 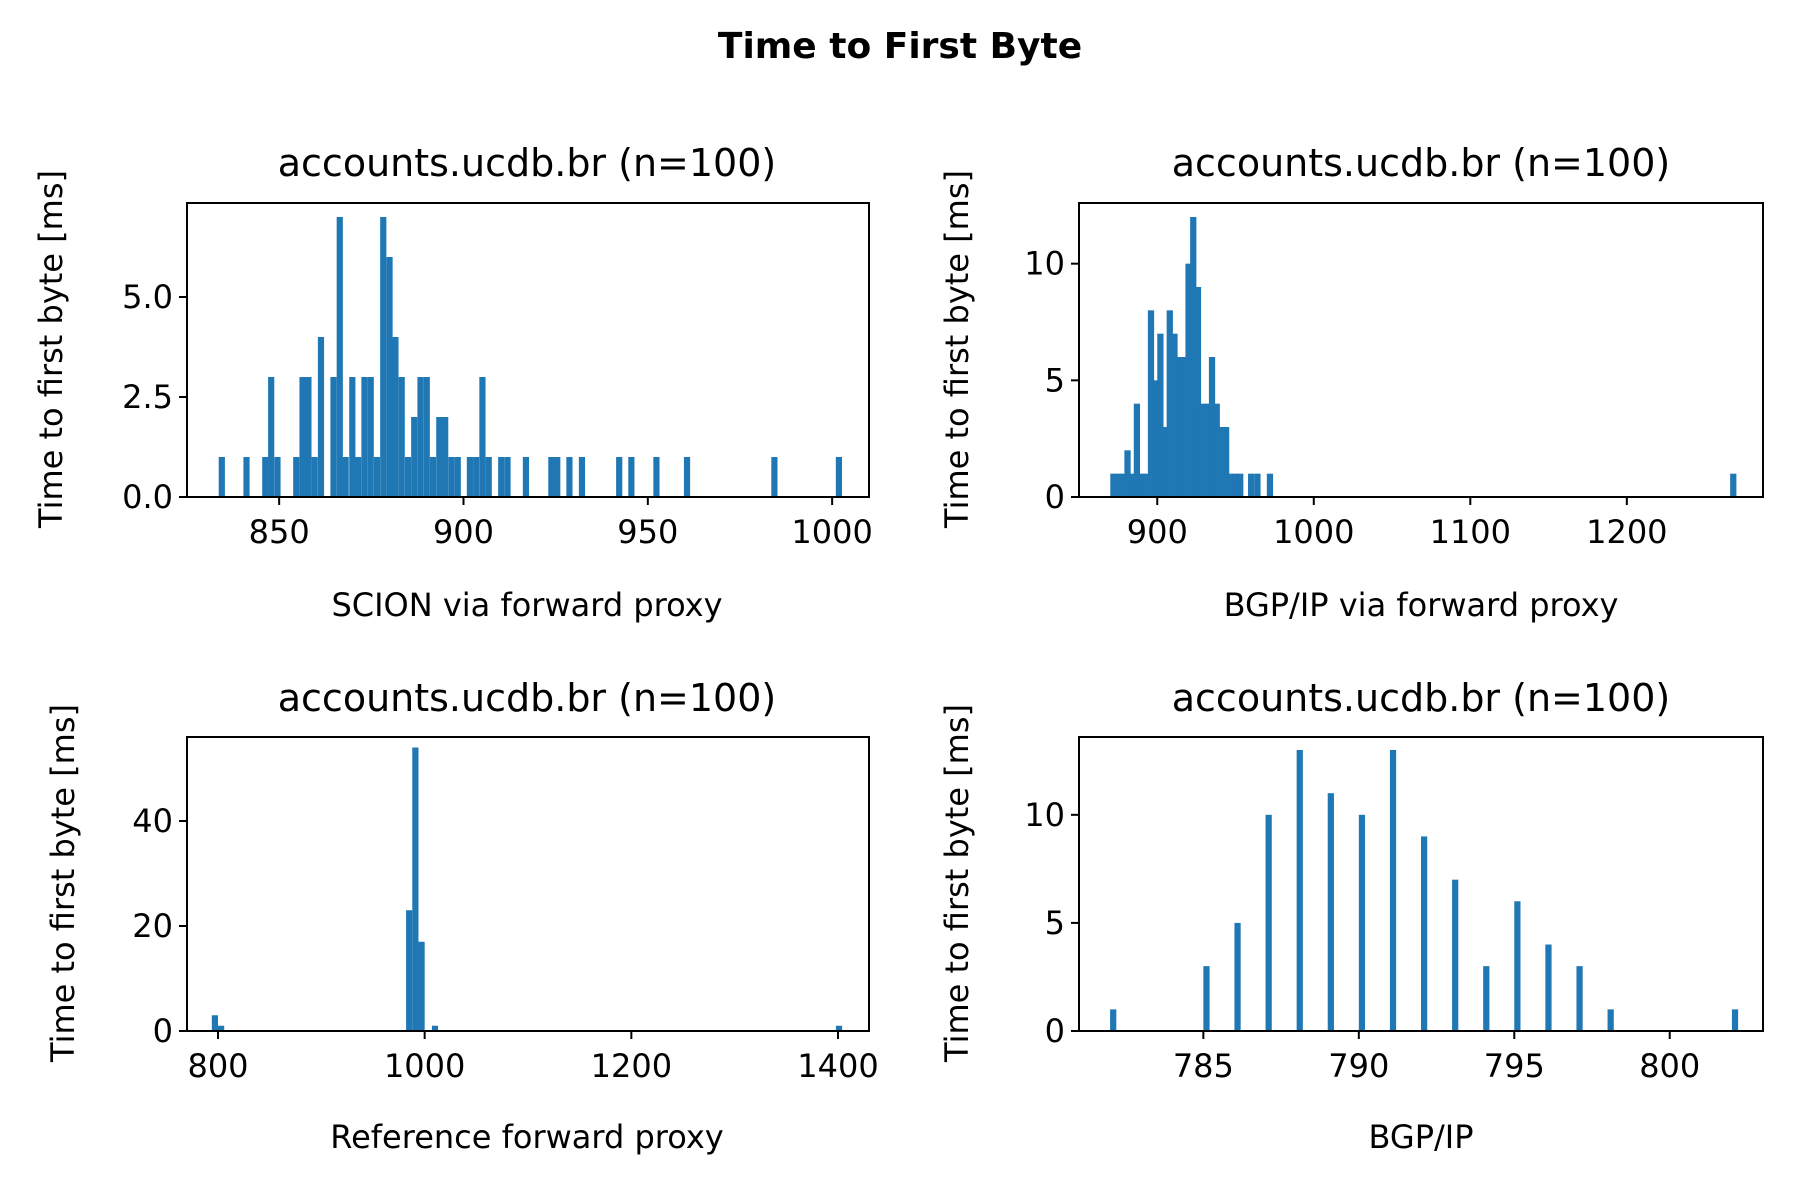 I want to click on x-tick-label: 1400, so click(x=837, y=1066).